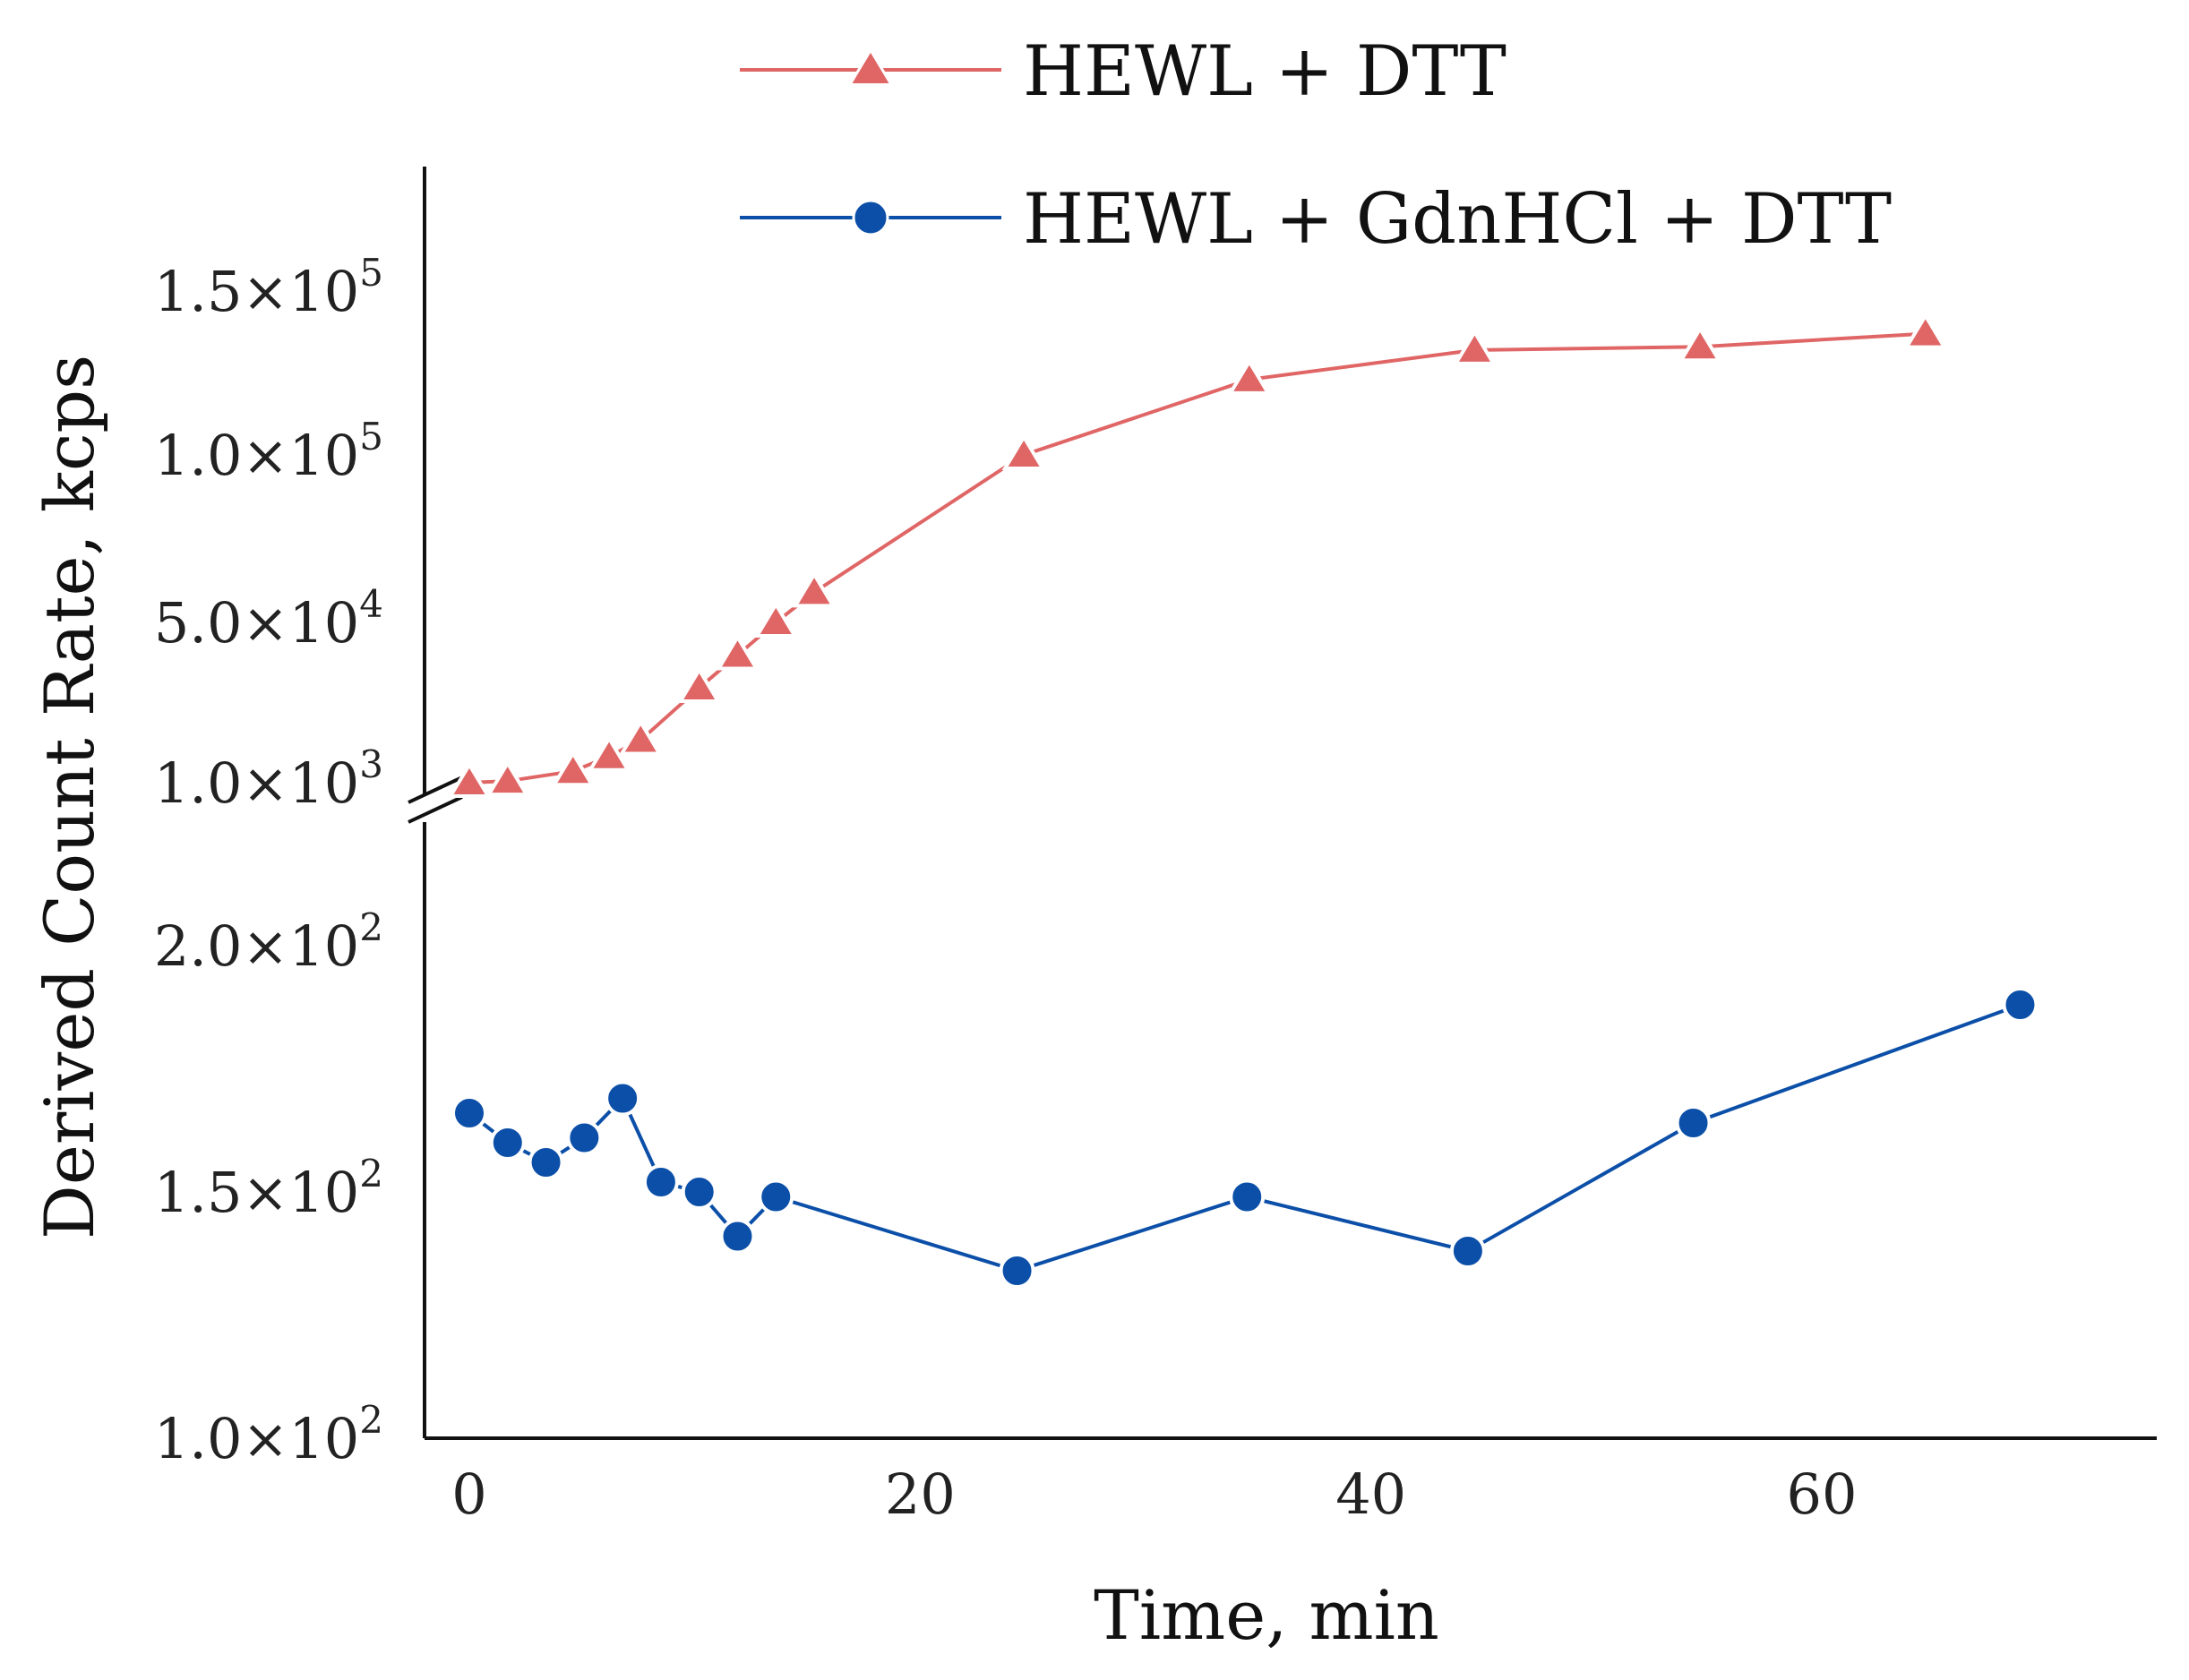 The height and width of the screenshot is (1680, 2189). I want to click on x-tick-label: 40, so click(1370, 1494).